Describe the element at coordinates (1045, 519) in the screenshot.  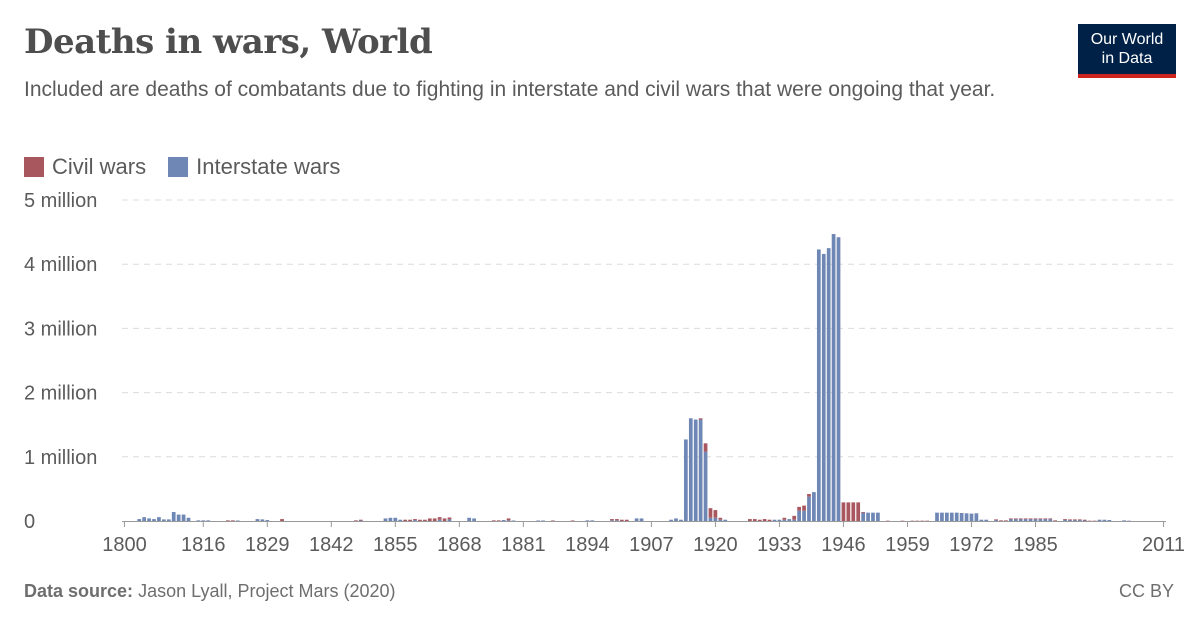
I see `bar-civil-1987` at that location.